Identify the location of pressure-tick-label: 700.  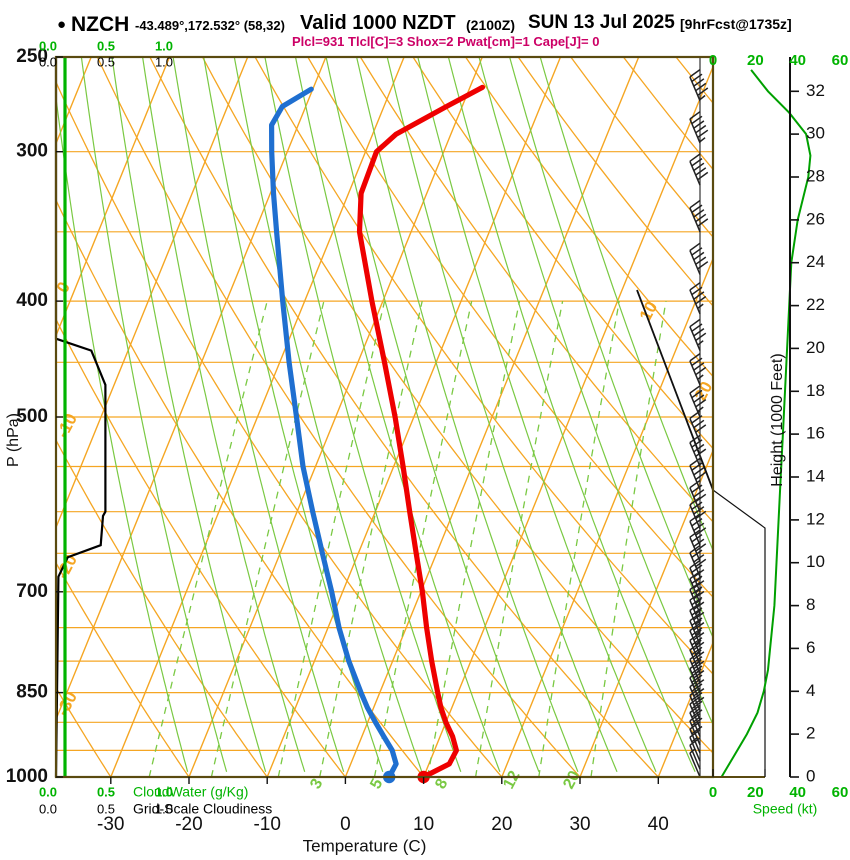
(32, 591).